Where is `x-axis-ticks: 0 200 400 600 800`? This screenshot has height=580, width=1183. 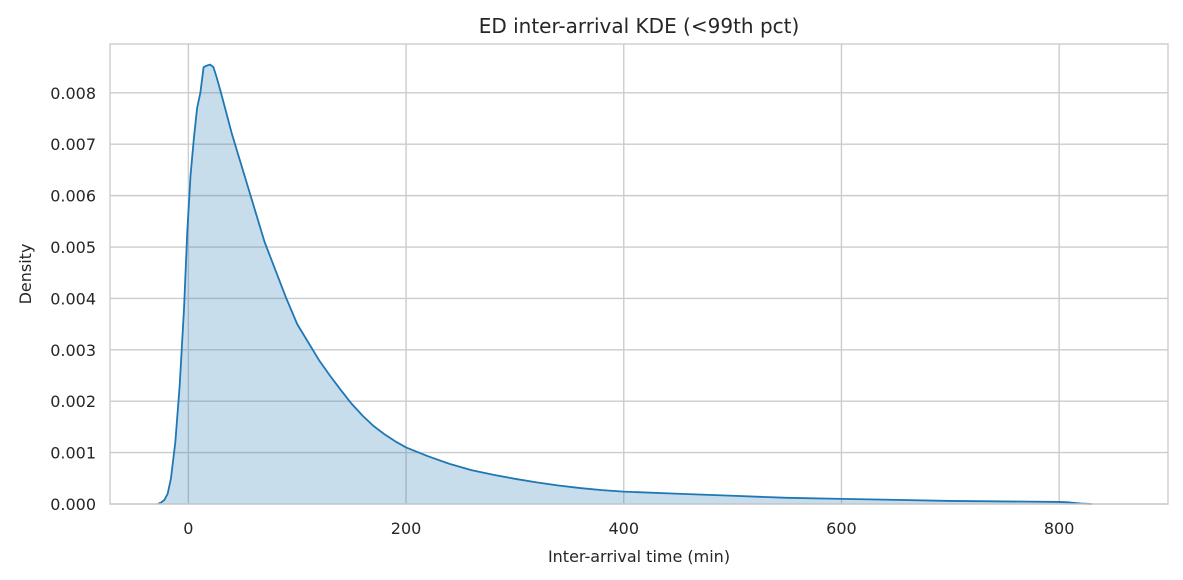 x-axis-ticks: 0 200 400 600 800 is located at coordinates (628, 528).